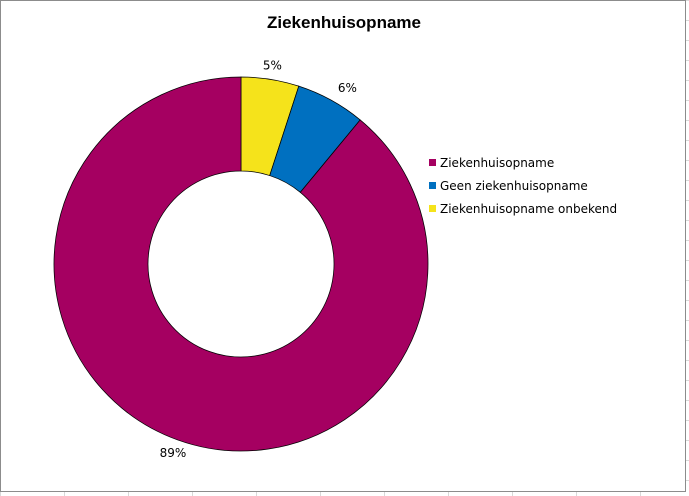 The height and width of the screenshot is (496, 689). What do you see at coordinates (529, 209) in the screenshot?
I see `legend-label-ziekenhuisopname-onbekend: Ziekenhuisopname onbekend` at bounding box center [529, 209].